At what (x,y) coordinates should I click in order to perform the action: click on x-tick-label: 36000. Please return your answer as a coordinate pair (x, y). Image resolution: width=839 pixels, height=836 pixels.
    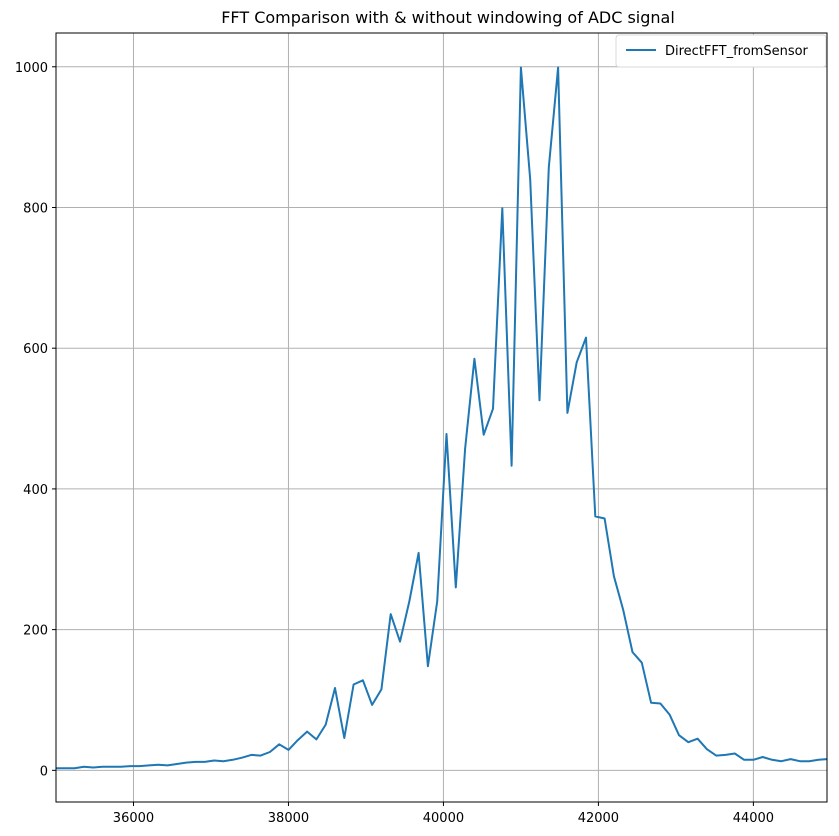
    Looking at the image, I should click on (133, 818).